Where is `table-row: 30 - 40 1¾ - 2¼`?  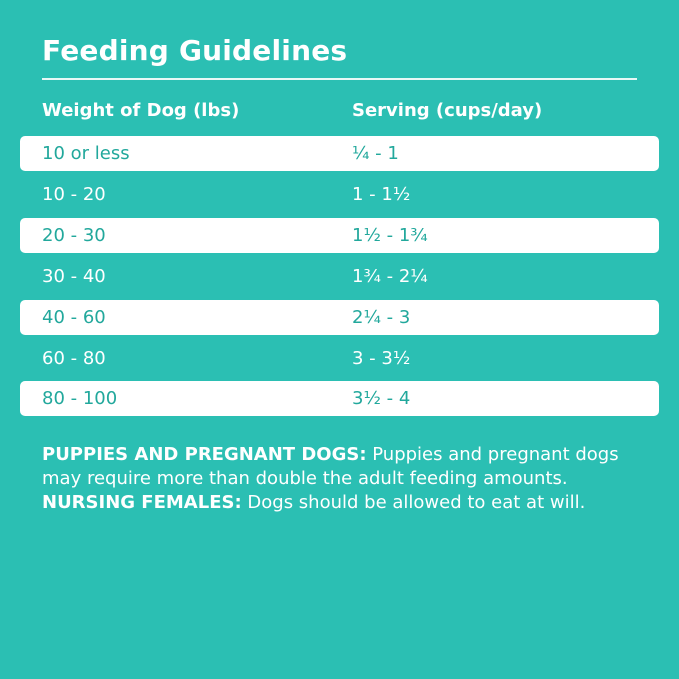 table-row: 30 - 40 1¾ - 2¼ is located at coordinates (339, 276).